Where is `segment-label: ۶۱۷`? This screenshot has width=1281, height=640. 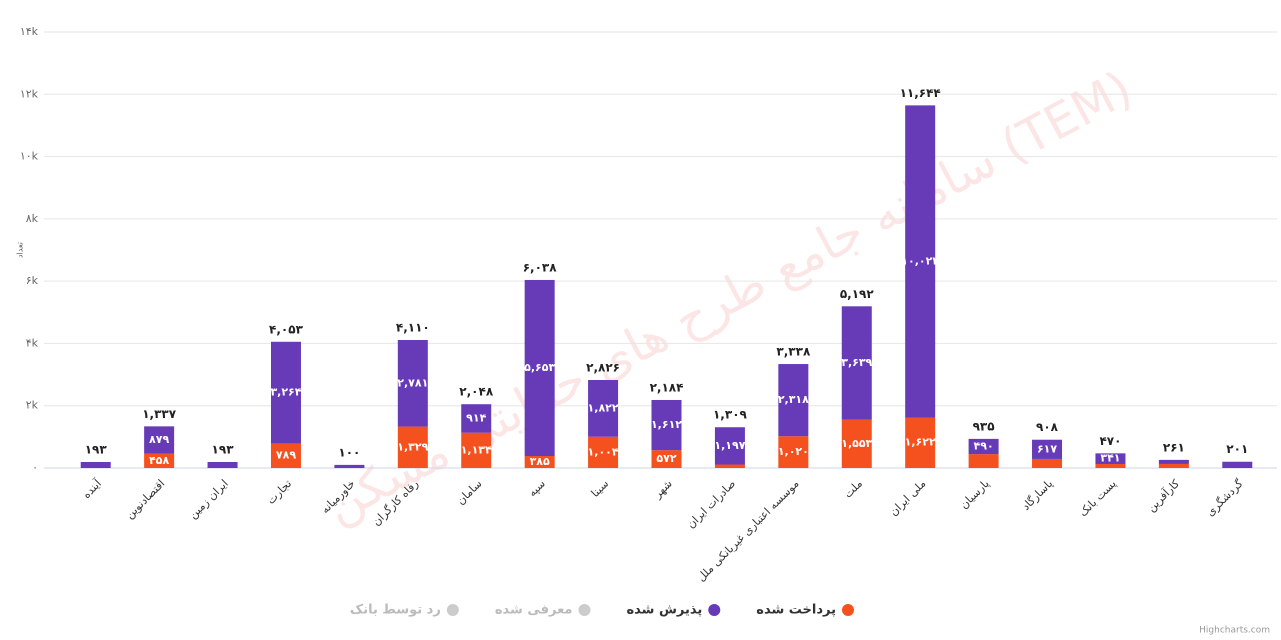
segment-label: ۶۱۷ is located at coordinates (1047, 448).